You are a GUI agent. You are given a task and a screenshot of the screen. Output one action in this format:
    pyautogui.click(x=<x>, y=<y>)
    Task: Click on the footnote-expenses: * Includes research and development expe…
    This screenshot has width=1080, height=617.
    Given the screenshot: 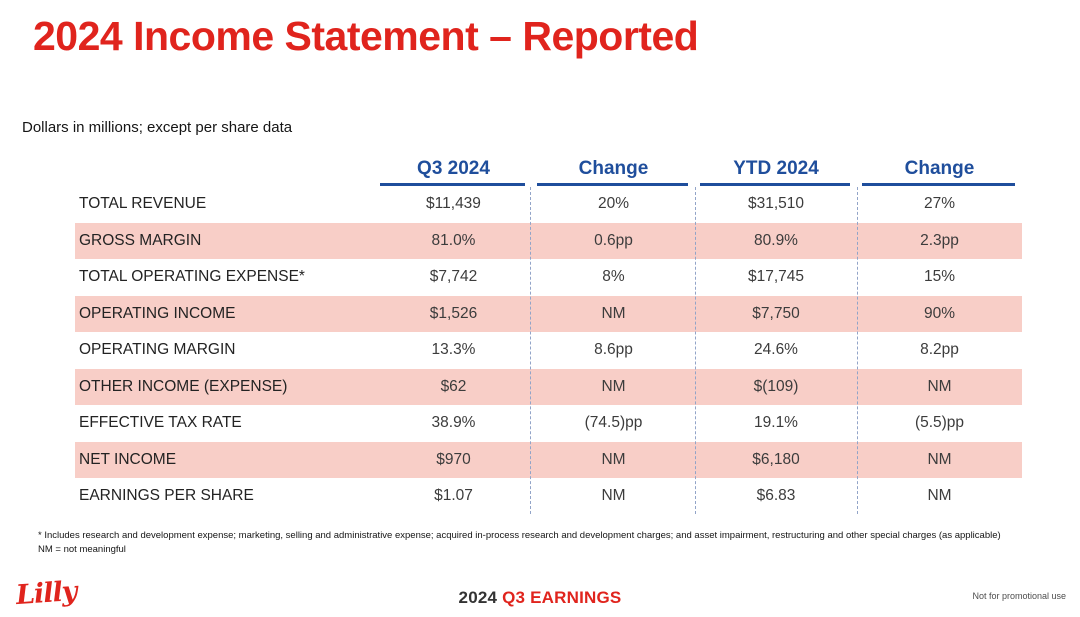 What is the action you would take?
    pyautogui.click(x=519, y=535)
    